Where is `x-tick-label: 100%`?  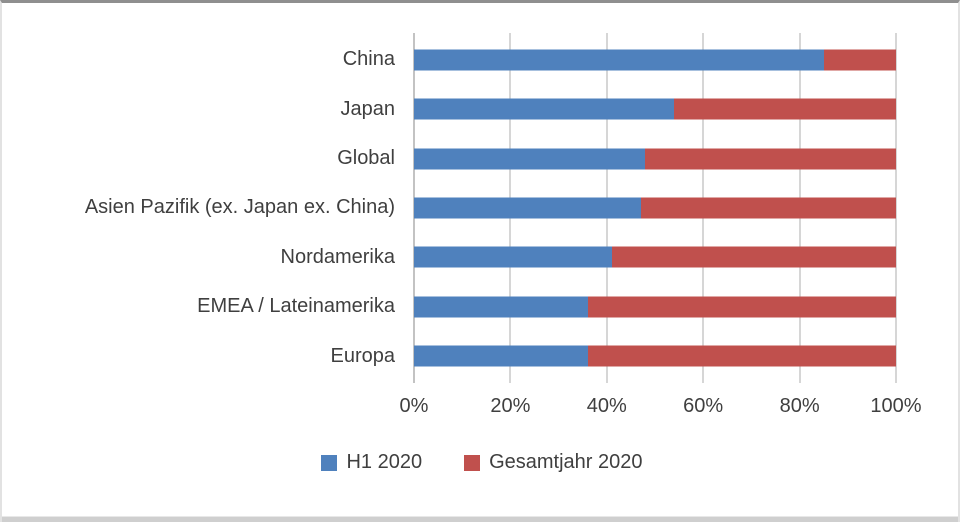
x-tick-label: 100% is located at coordinates (896, 406).